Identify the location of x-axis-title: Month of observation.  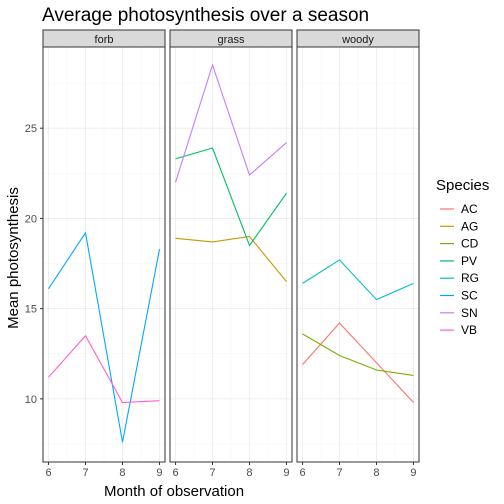
(174, 491).